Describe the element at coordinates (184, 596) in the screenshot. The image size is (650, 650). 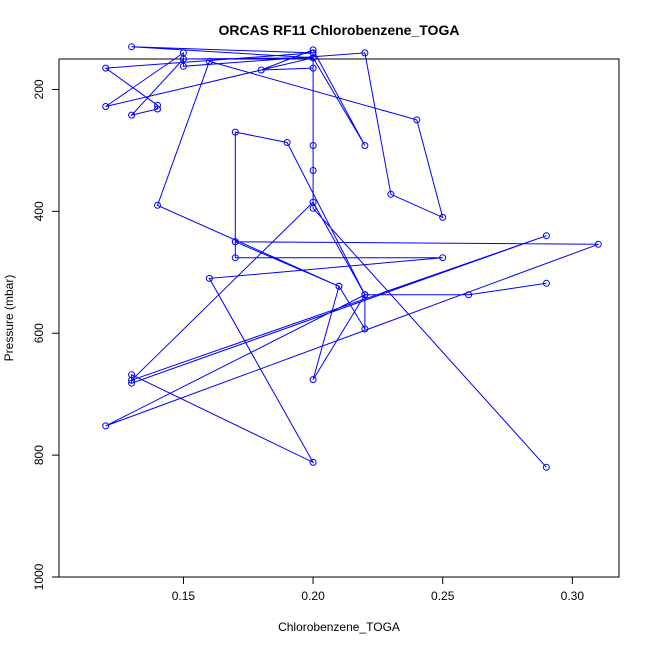
I see `x-tick-label: 0.15` at that location.